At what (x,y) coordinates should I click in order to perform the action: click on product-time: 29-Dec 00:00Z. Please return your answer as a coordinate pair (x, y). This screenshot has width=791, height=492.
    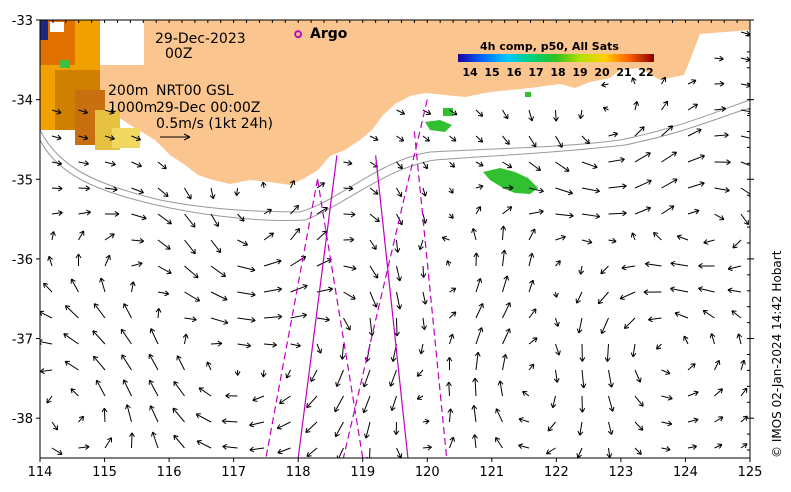
    Looking at the image, I should click on (208, 108).